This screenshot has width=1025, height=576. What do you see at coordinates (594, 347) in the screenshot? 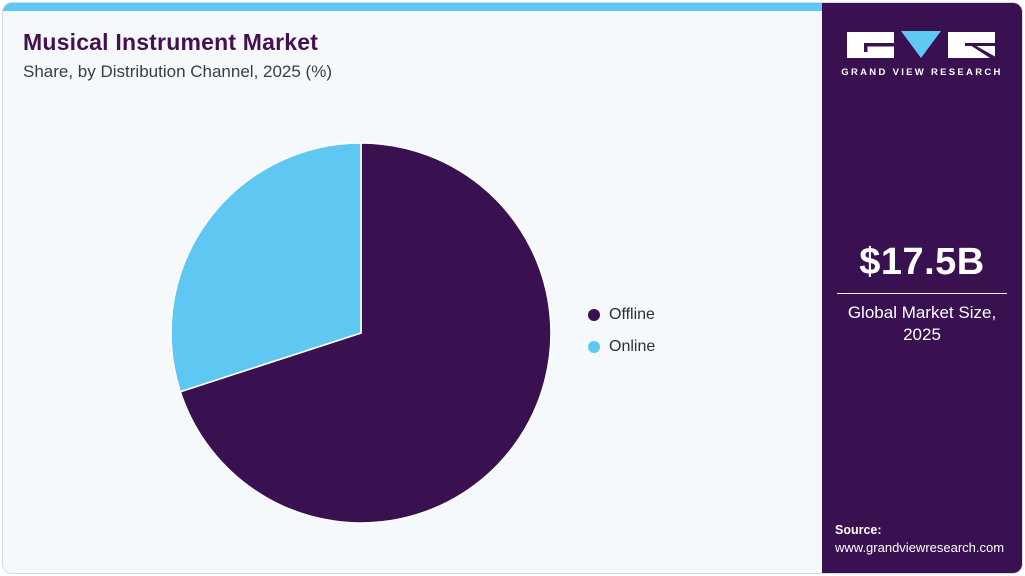
I see `legend-swatch-online` at bounding box center [594, 347].